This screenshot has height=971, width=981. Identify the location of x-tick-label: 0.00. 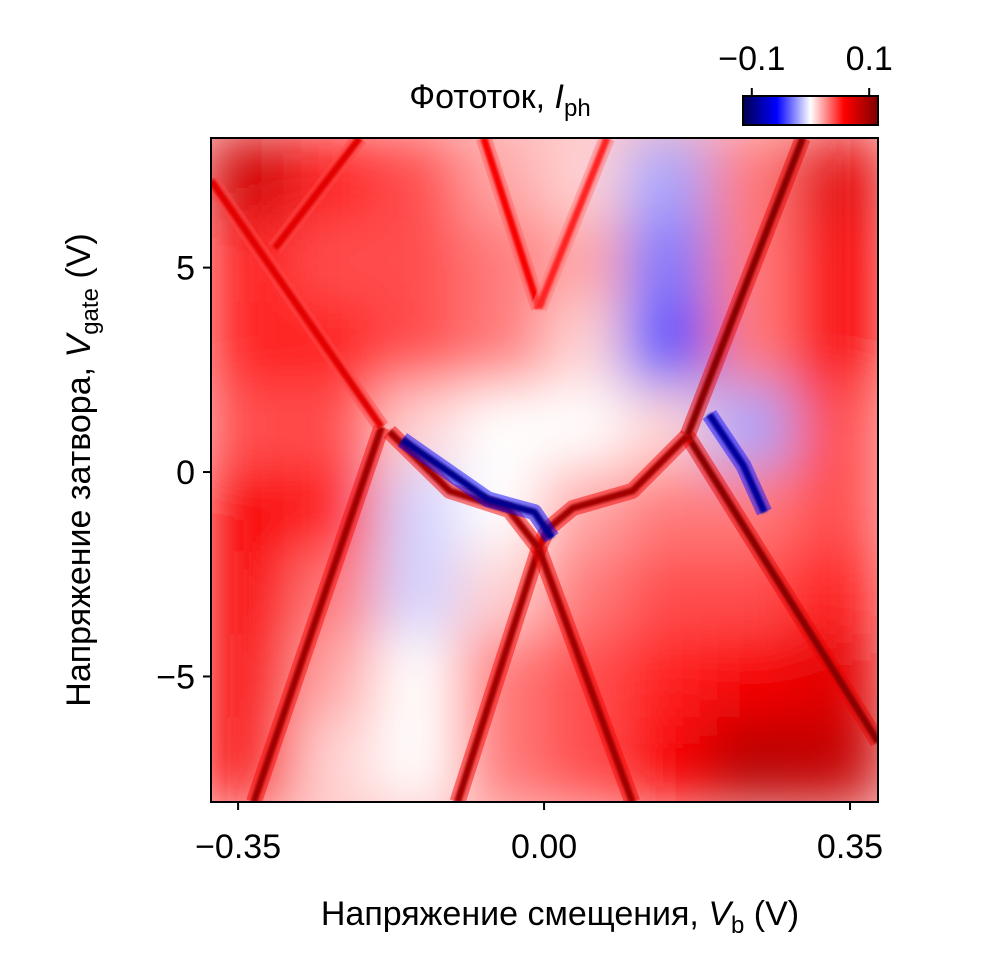
(544, 847).